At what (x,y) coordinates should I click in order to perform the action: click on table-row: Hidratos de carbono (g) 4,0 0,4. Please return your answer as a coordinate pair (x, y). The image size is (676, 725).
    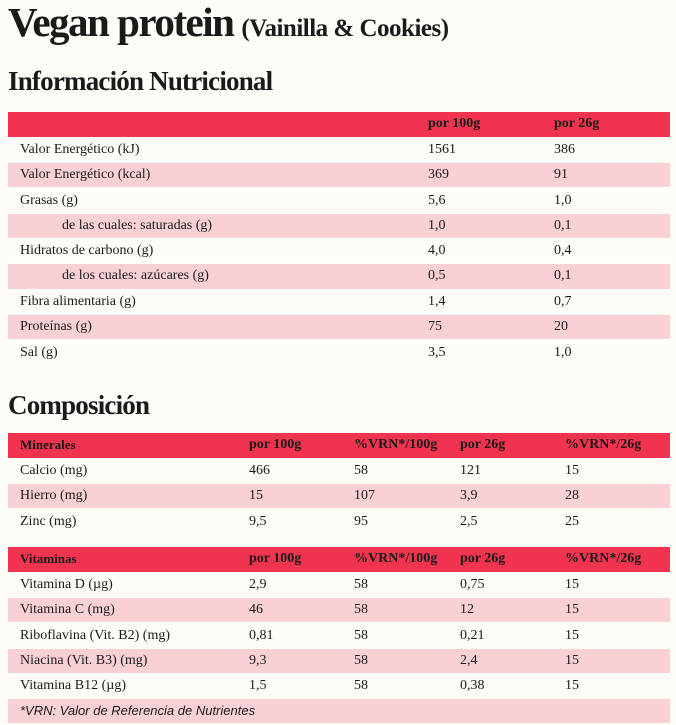
    Looking at the image, I should click on (339, 250).